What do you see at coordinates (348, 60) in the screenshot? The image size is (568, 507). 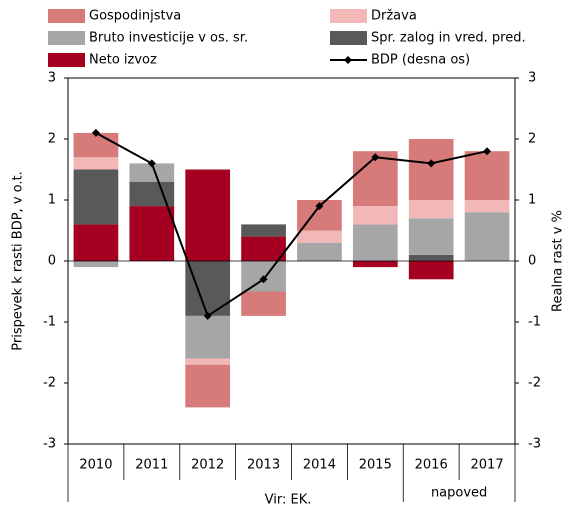 I see `legend-marker` at bounding box center [348, 60].